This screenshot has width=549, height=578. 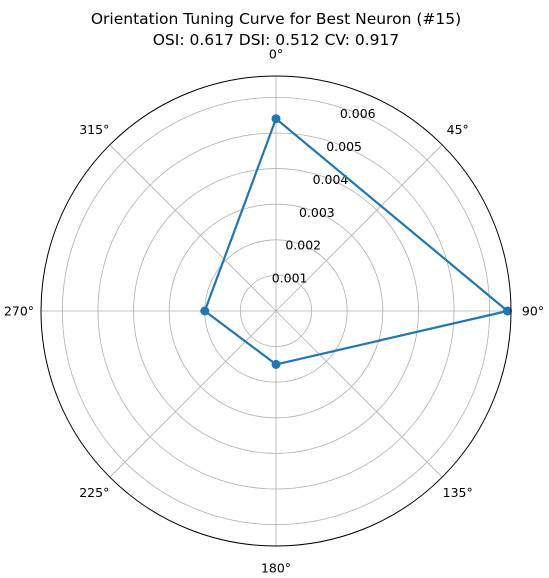 I want to click on angle-tick-label: 45°, so click(x=458, y=129).